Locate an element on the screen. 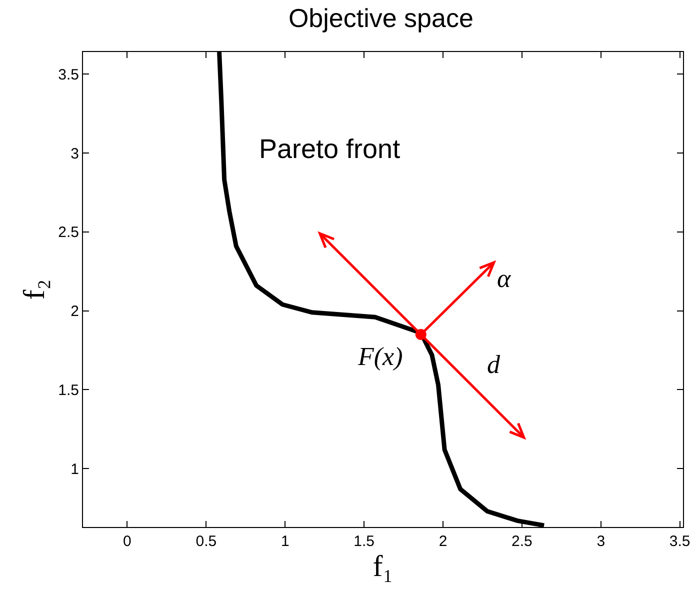  annotation: α is located at coordinates (504, 278).